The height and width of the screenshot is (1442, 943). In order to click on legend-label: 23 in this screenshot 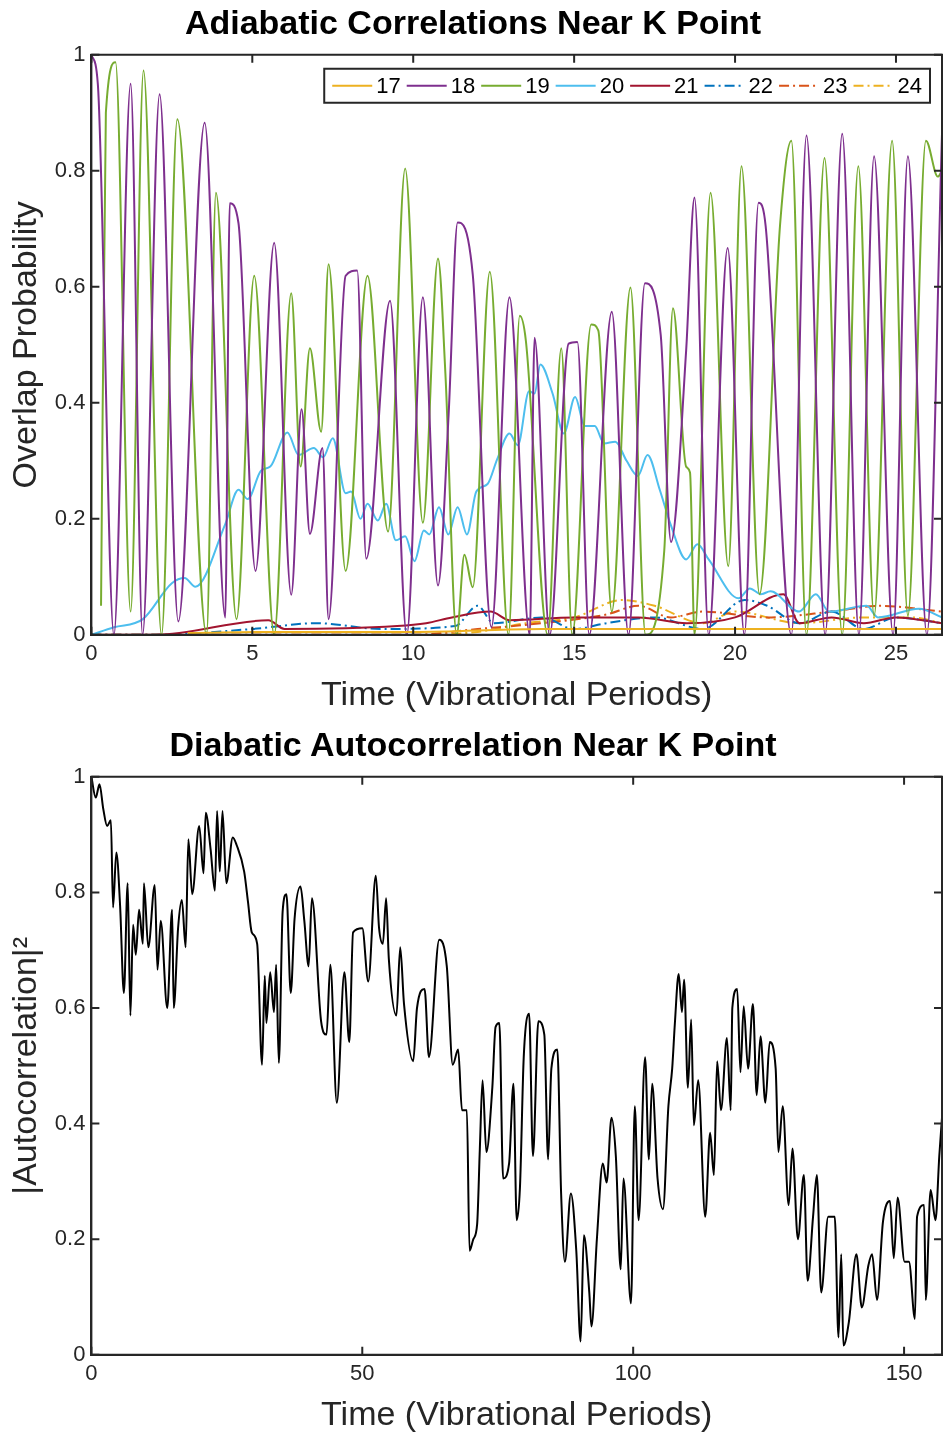, I will do `click(835, 85)`.